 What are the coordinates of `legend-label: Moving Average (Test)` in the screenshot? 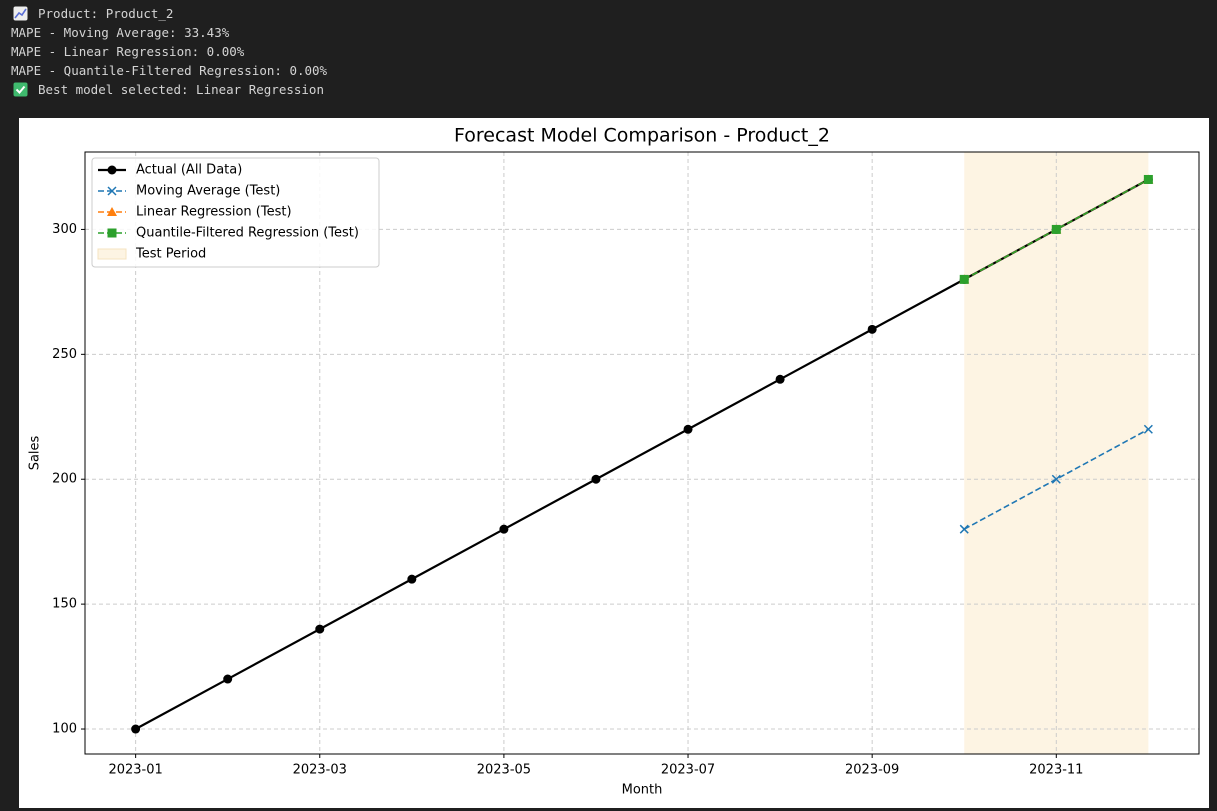 It's located at (208, 191).